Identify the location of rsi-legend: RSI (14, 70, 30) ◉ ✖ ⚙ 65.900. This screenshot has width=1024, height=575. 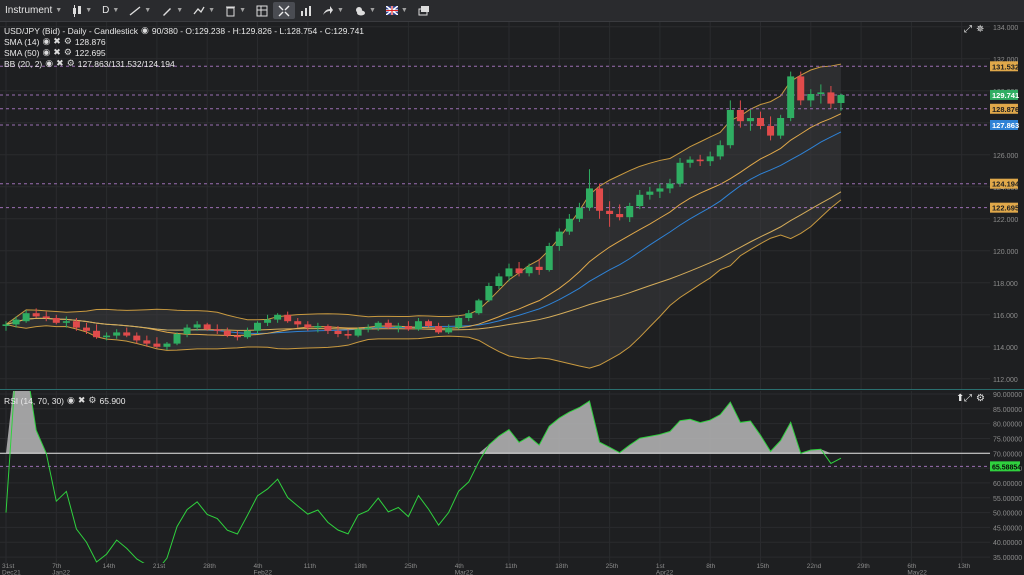
(65, 400).